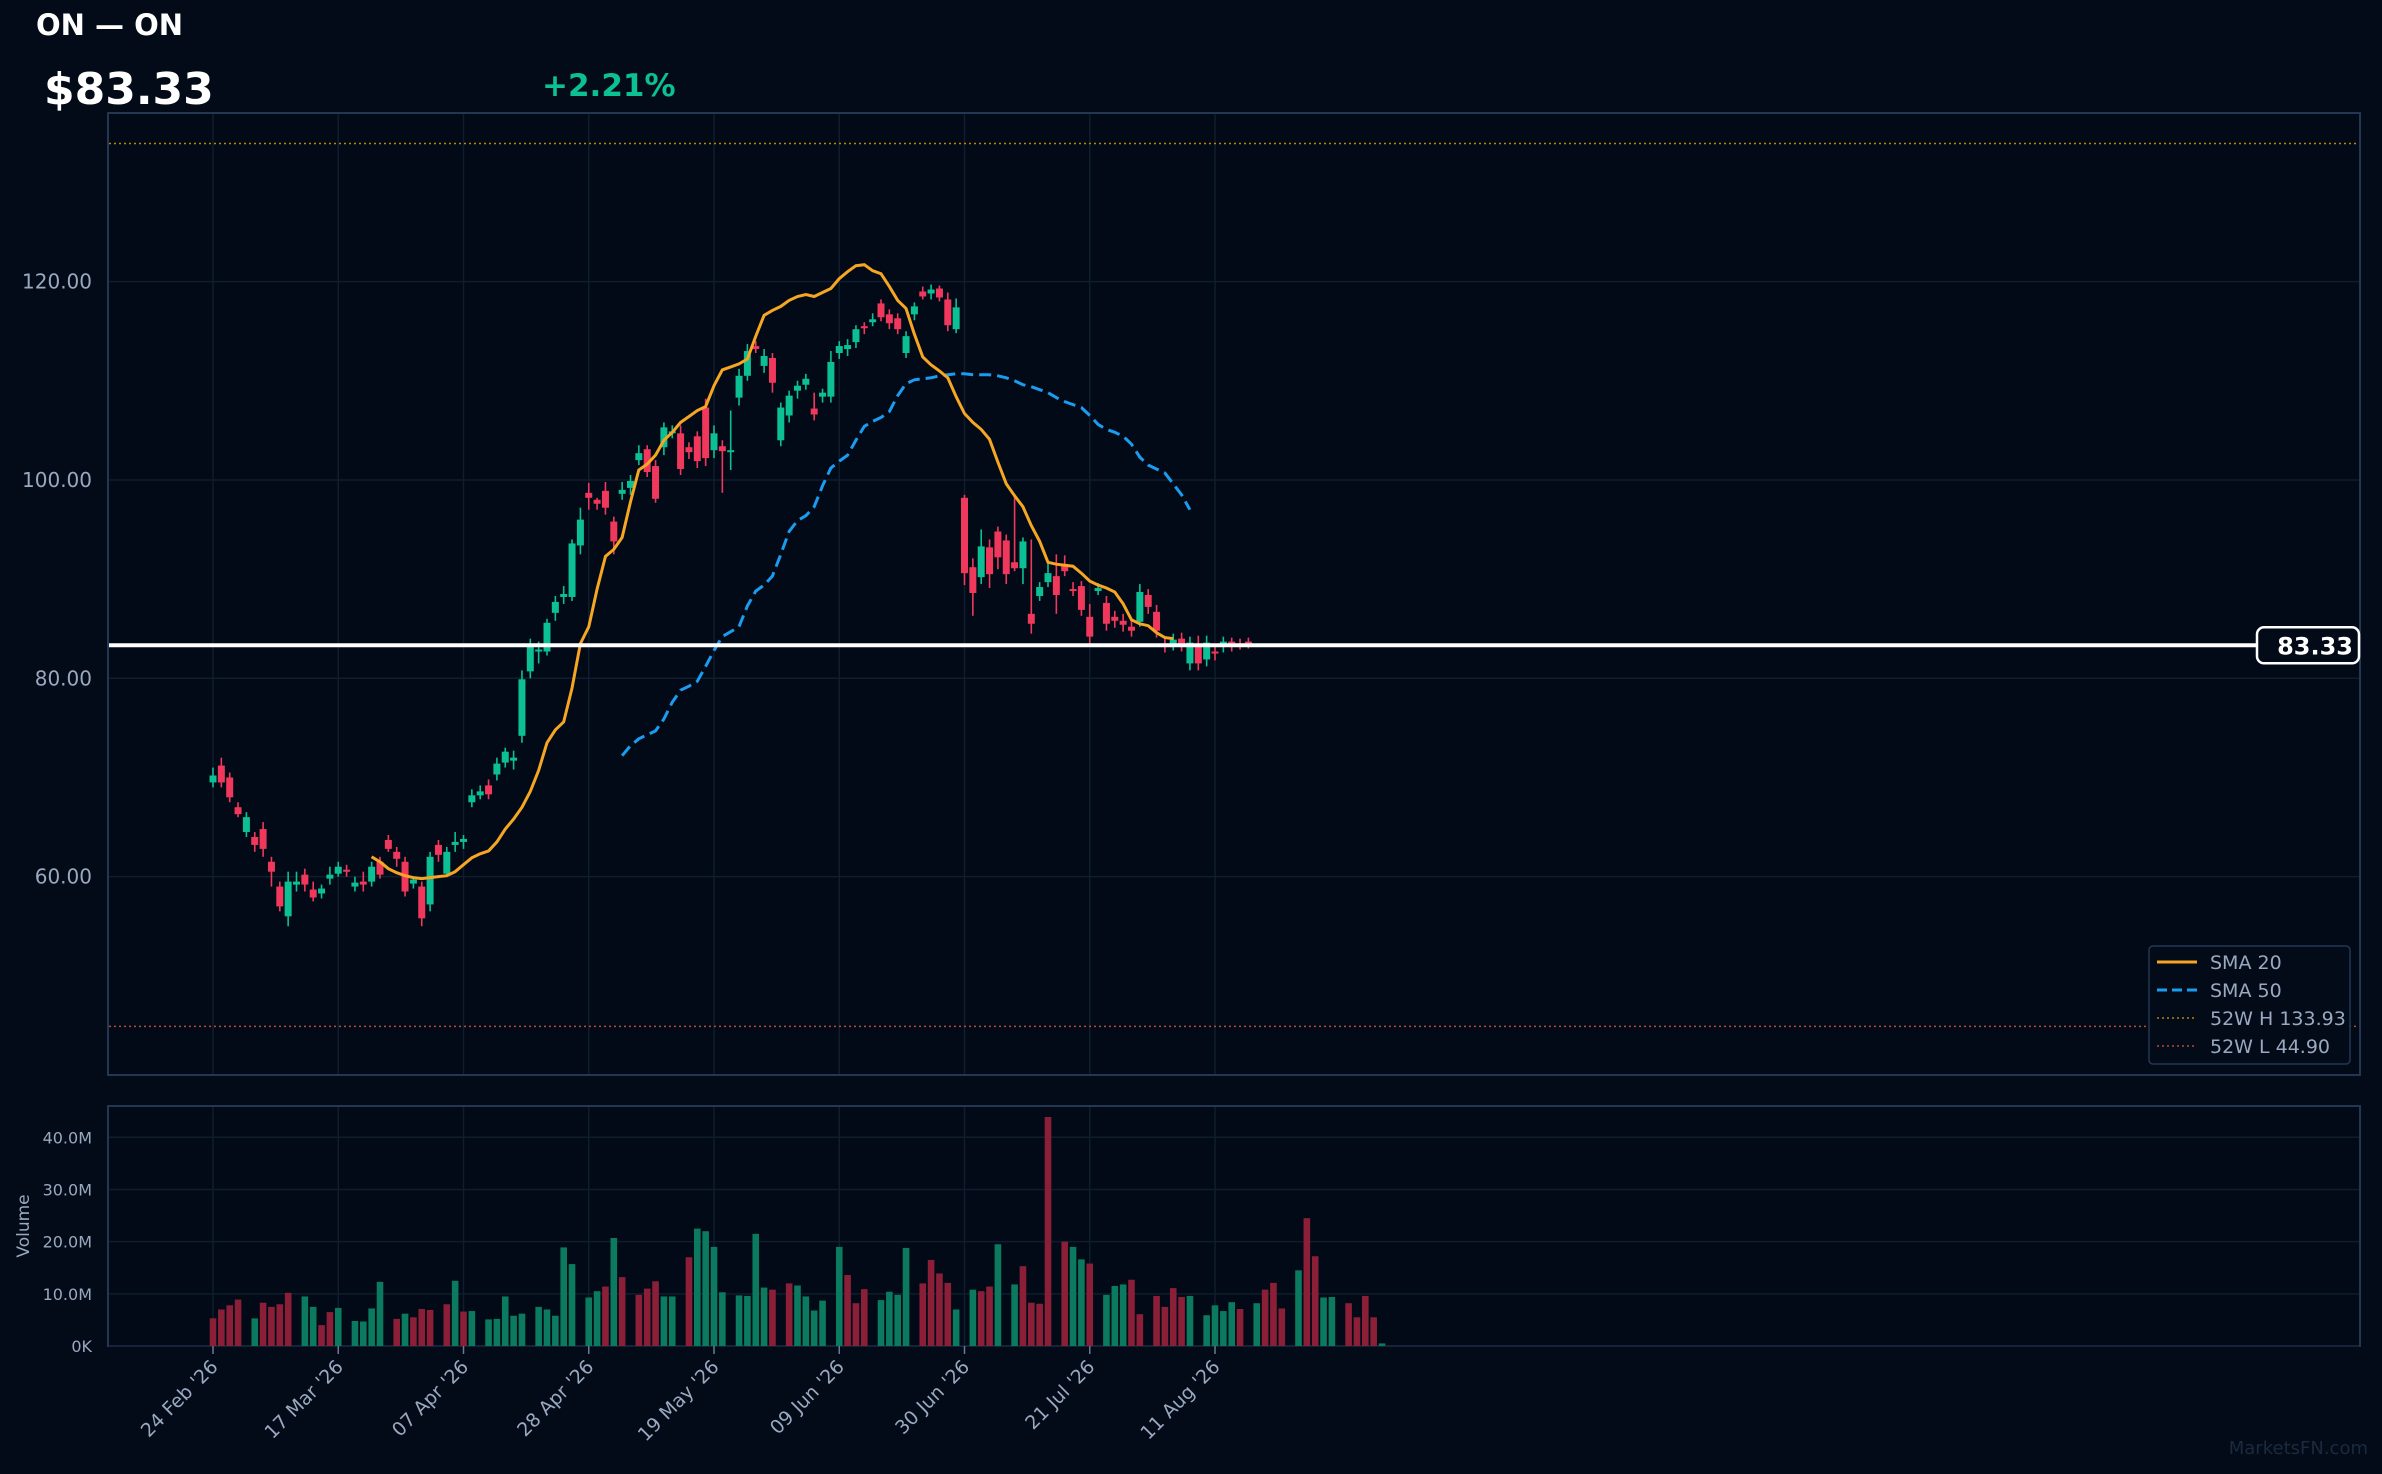 Image resolution: width=2382 pixels, height=1474 pixels. I want to click on time-tick-label: 24 Feb '26, so click(180, 1399).